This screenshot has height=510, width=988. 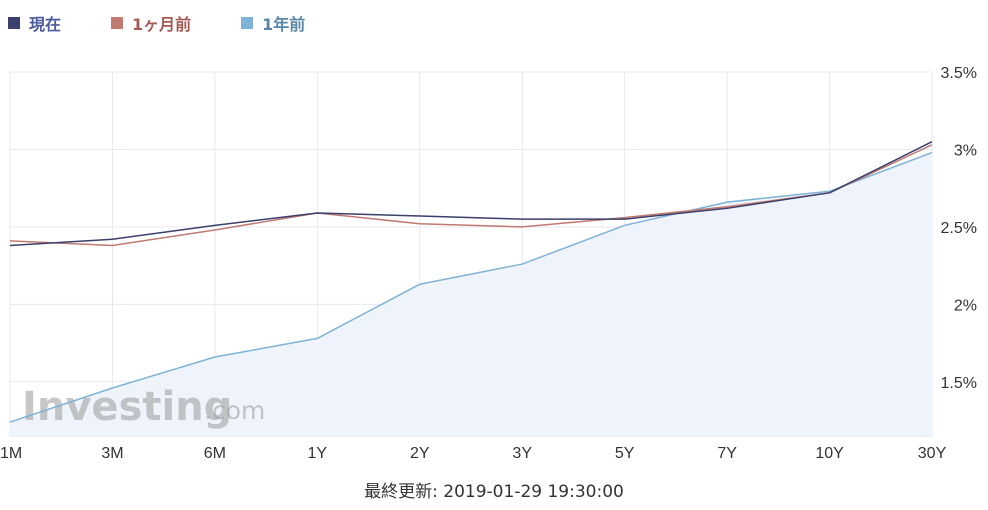 I want to click on x-tick-label: 1Y, so click(x=318, y=453).